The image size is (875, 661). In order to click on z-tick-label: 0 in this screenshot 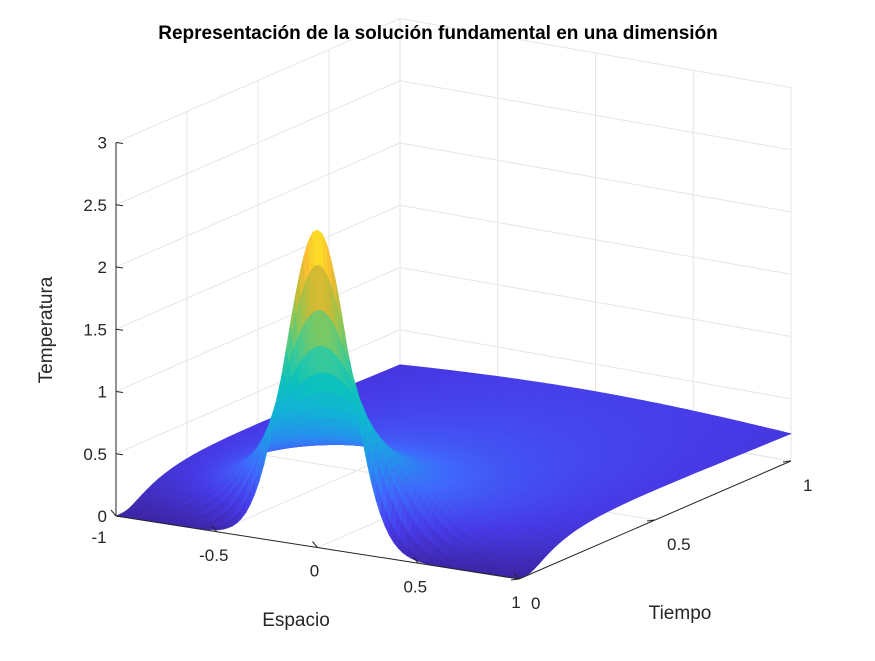, I will do `click(102, 516)`.